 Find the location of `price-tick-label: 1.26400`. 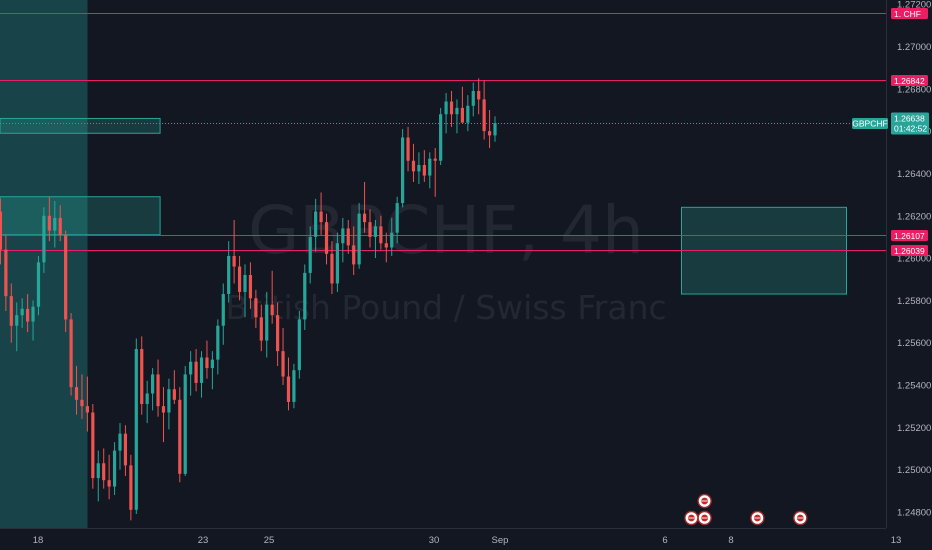

price-tick-label: 1.26400 is located at coordinates (914, 174).